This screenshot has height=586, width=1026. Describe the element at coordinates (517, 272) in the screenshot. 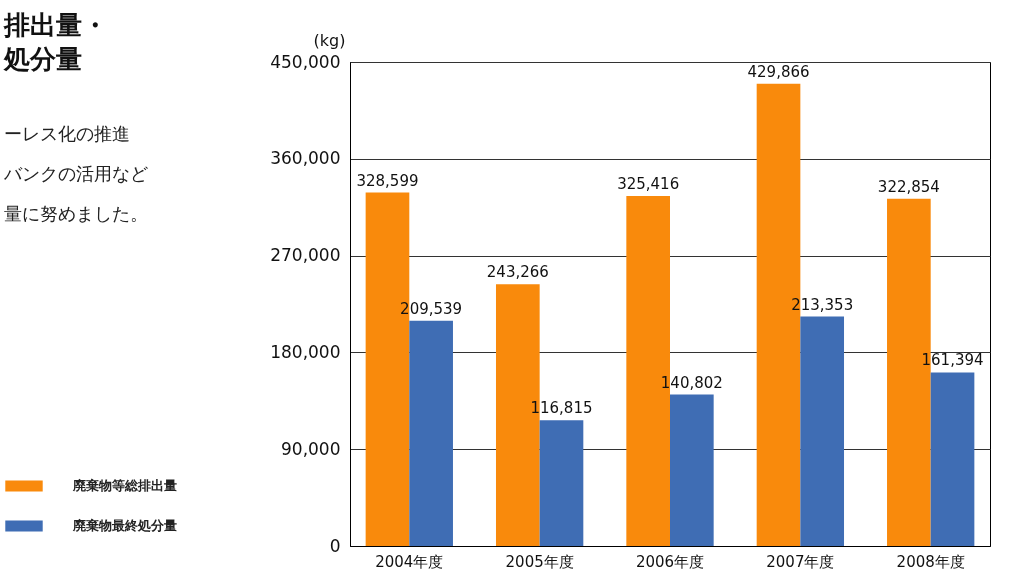

I see `data-label: 243,266` at that location.